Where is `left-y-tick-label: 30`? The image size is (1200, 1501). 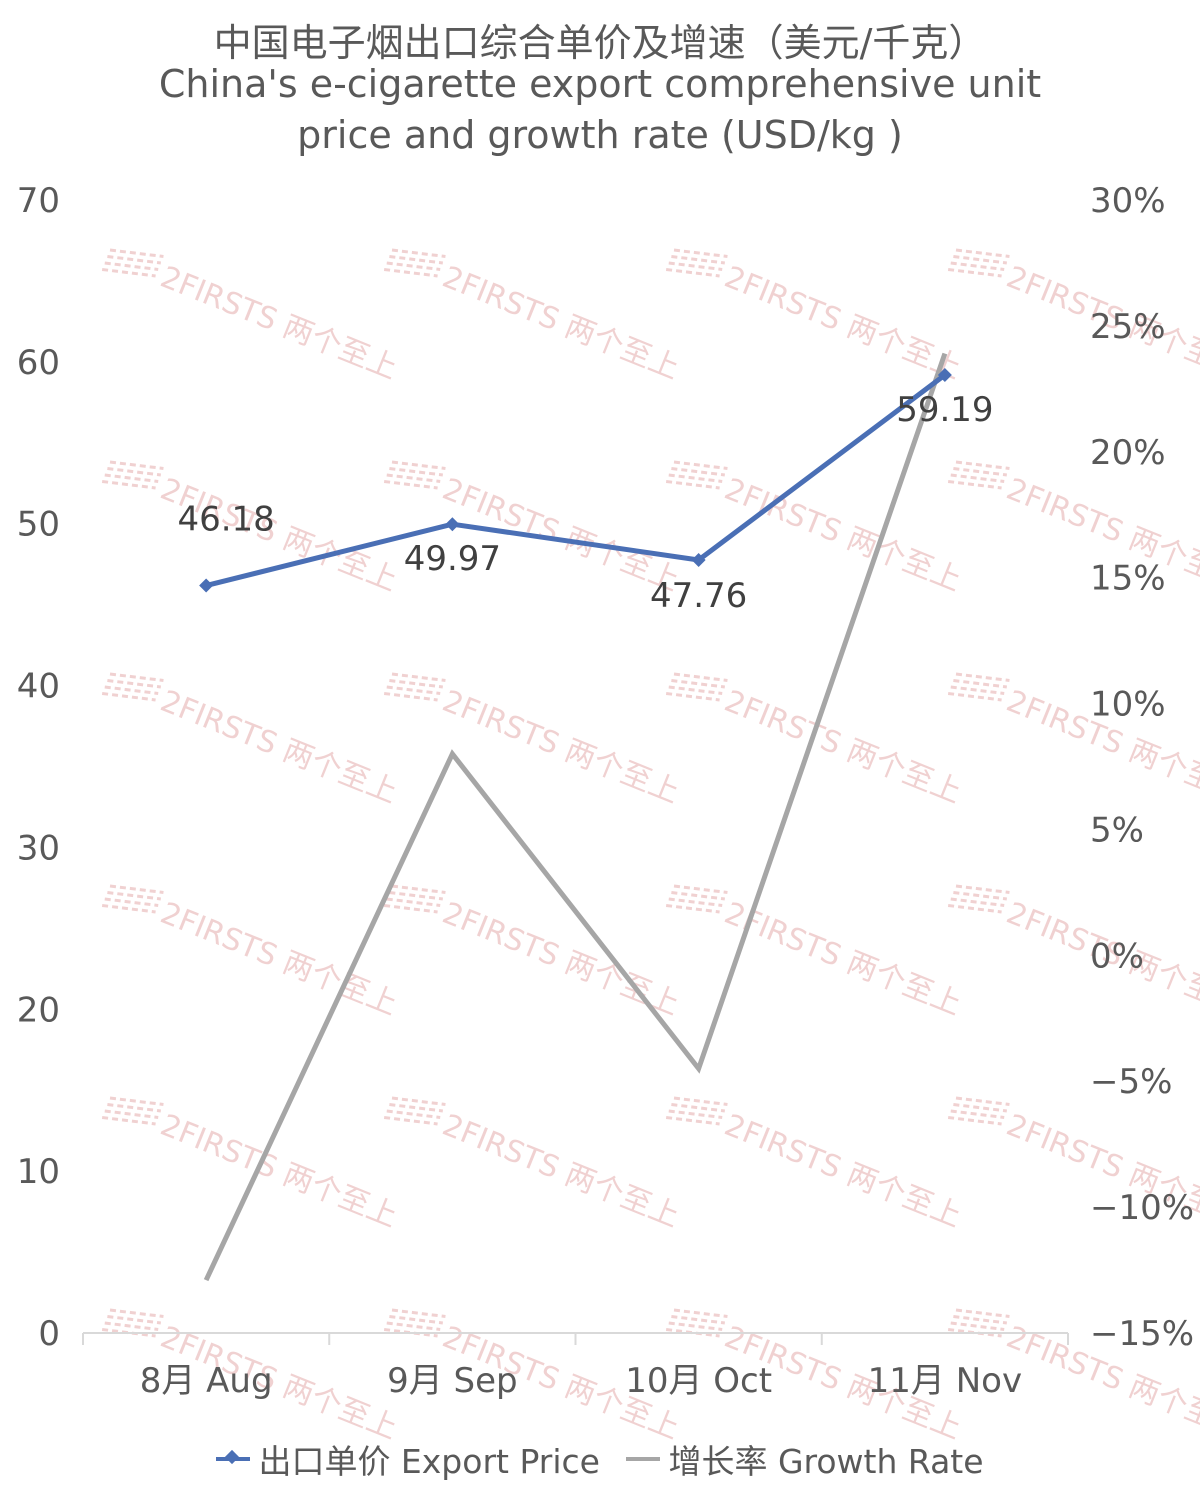 left-y-tick-label: 30 is located at coordinates (38, 848).